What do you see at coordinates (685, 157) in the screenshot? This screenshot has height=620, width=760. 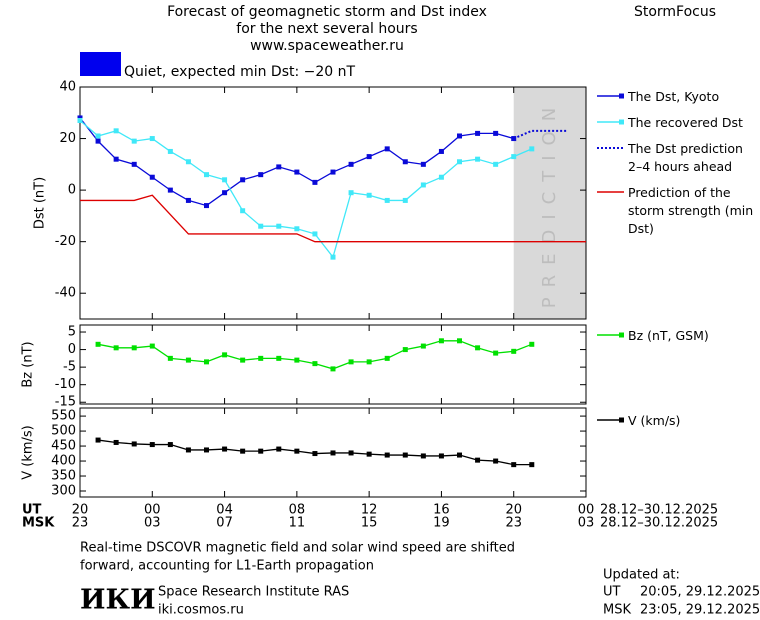 I see `legend-label: The Dst prediction 2–4 hours ahead` at bounding box center [685, 157].